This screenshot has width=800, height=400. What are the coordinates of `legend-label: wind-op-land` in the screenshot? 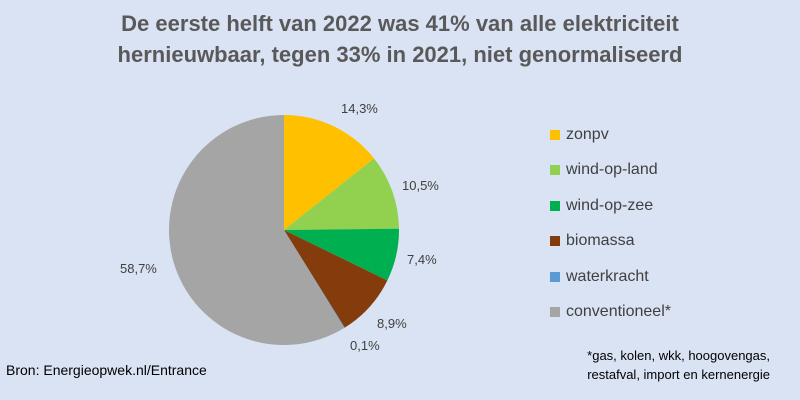 It's located at (612, 170).